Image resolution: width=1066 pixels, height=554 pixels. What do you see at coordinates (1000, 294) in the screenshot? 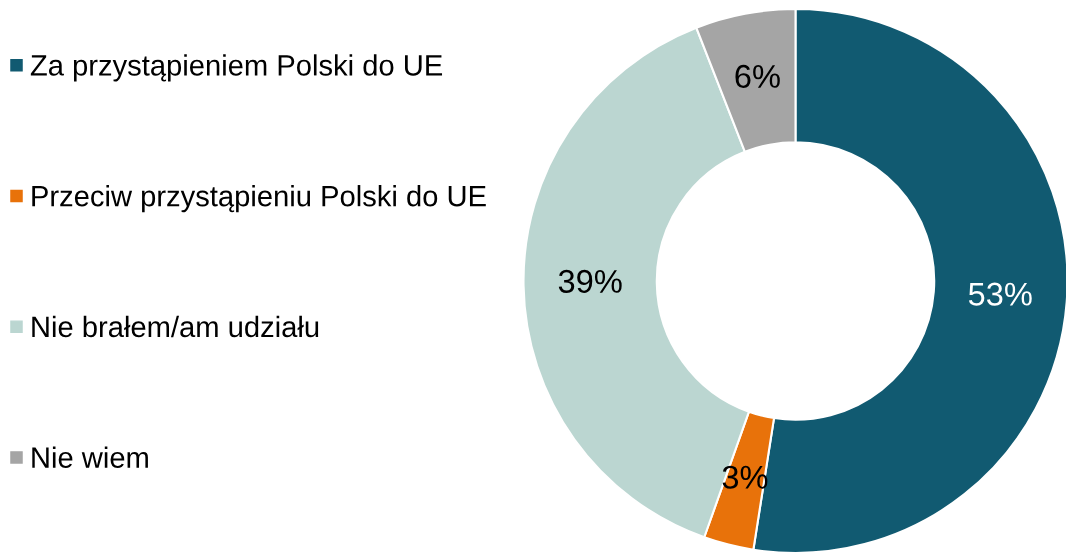
I see `data-label: 53%` at bounding box center [1000, 294].